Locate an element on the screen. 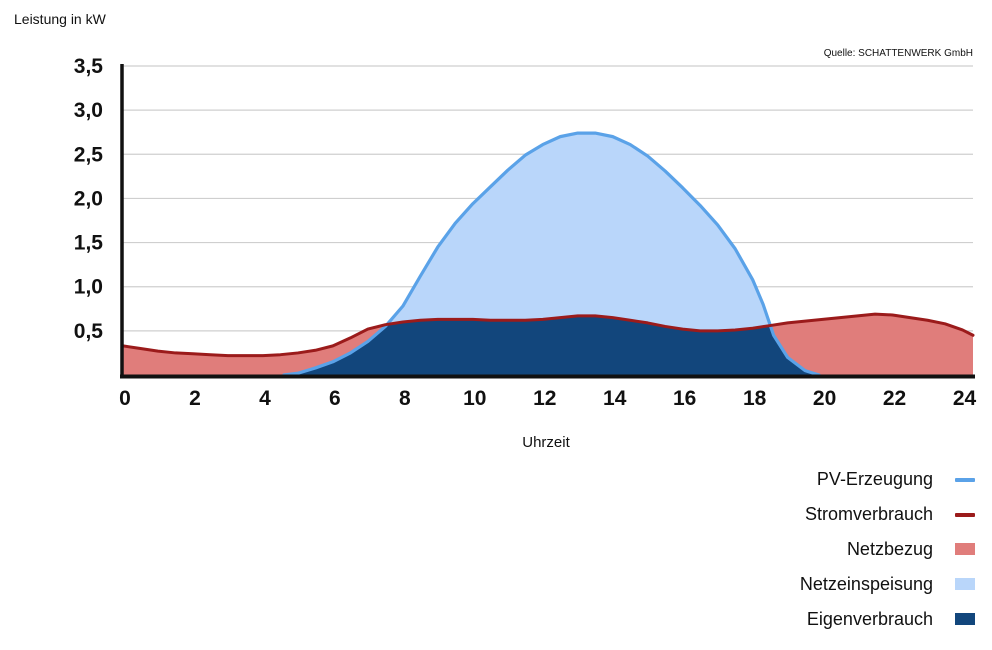 The width and height of the screenshot is (992, 650). x-tick-label: 2 is located at coordinates (195, 398).